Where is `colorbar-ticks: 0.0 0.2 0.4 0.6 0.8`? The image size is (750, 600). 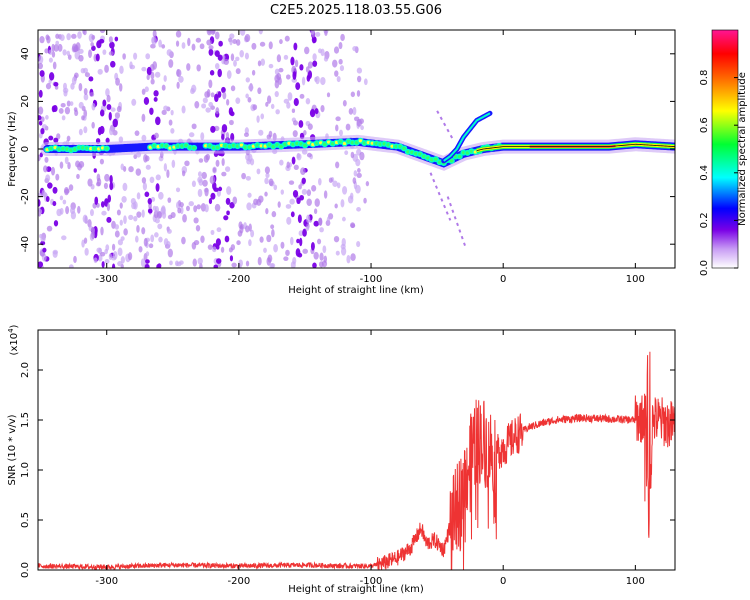 colorbar-ticks: 0.0 0.2 0.4 0.6 0.8 is located at coordinates (718, 173).